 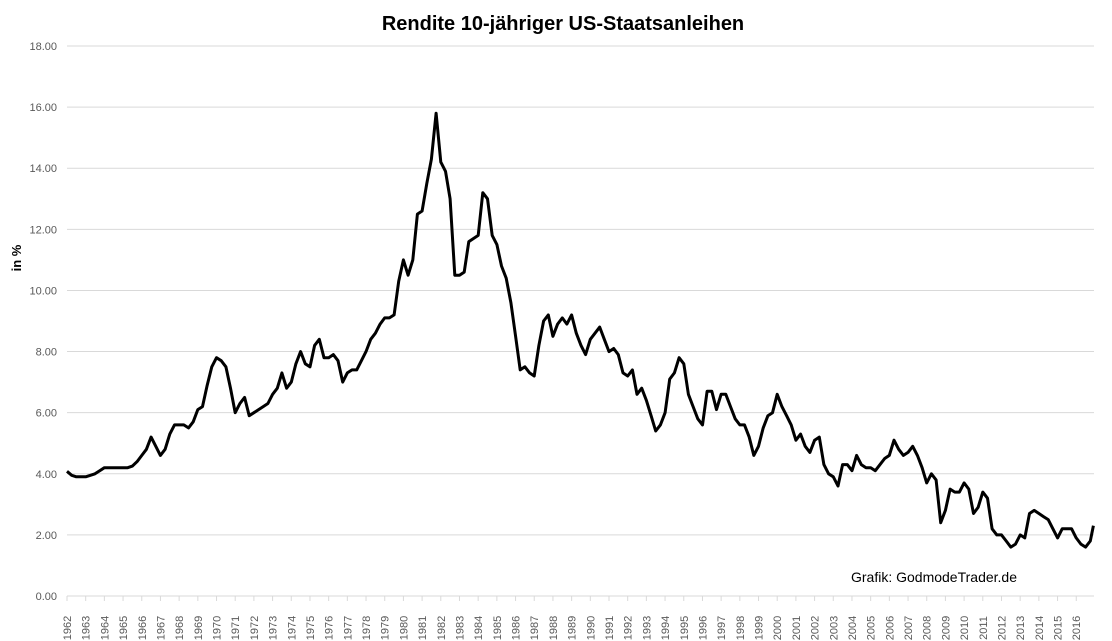 I want to click on x-tick-label: 1962, so click(x=68, y=628).